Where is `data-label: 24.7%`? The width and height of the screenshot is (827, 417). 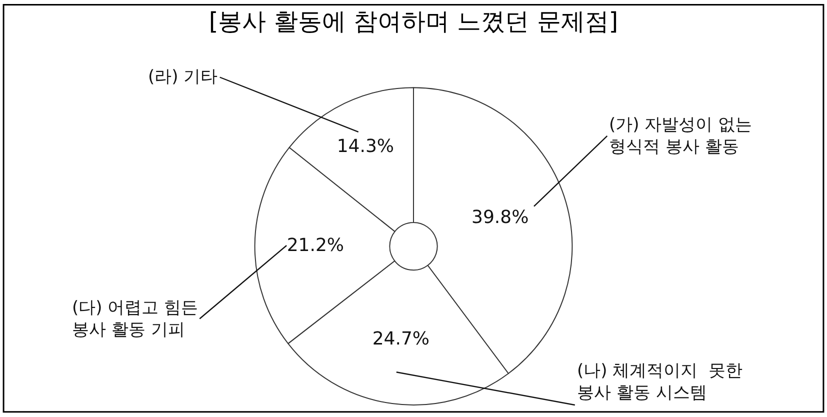
data-label: 24.7% is located at coordinates (401, 339).